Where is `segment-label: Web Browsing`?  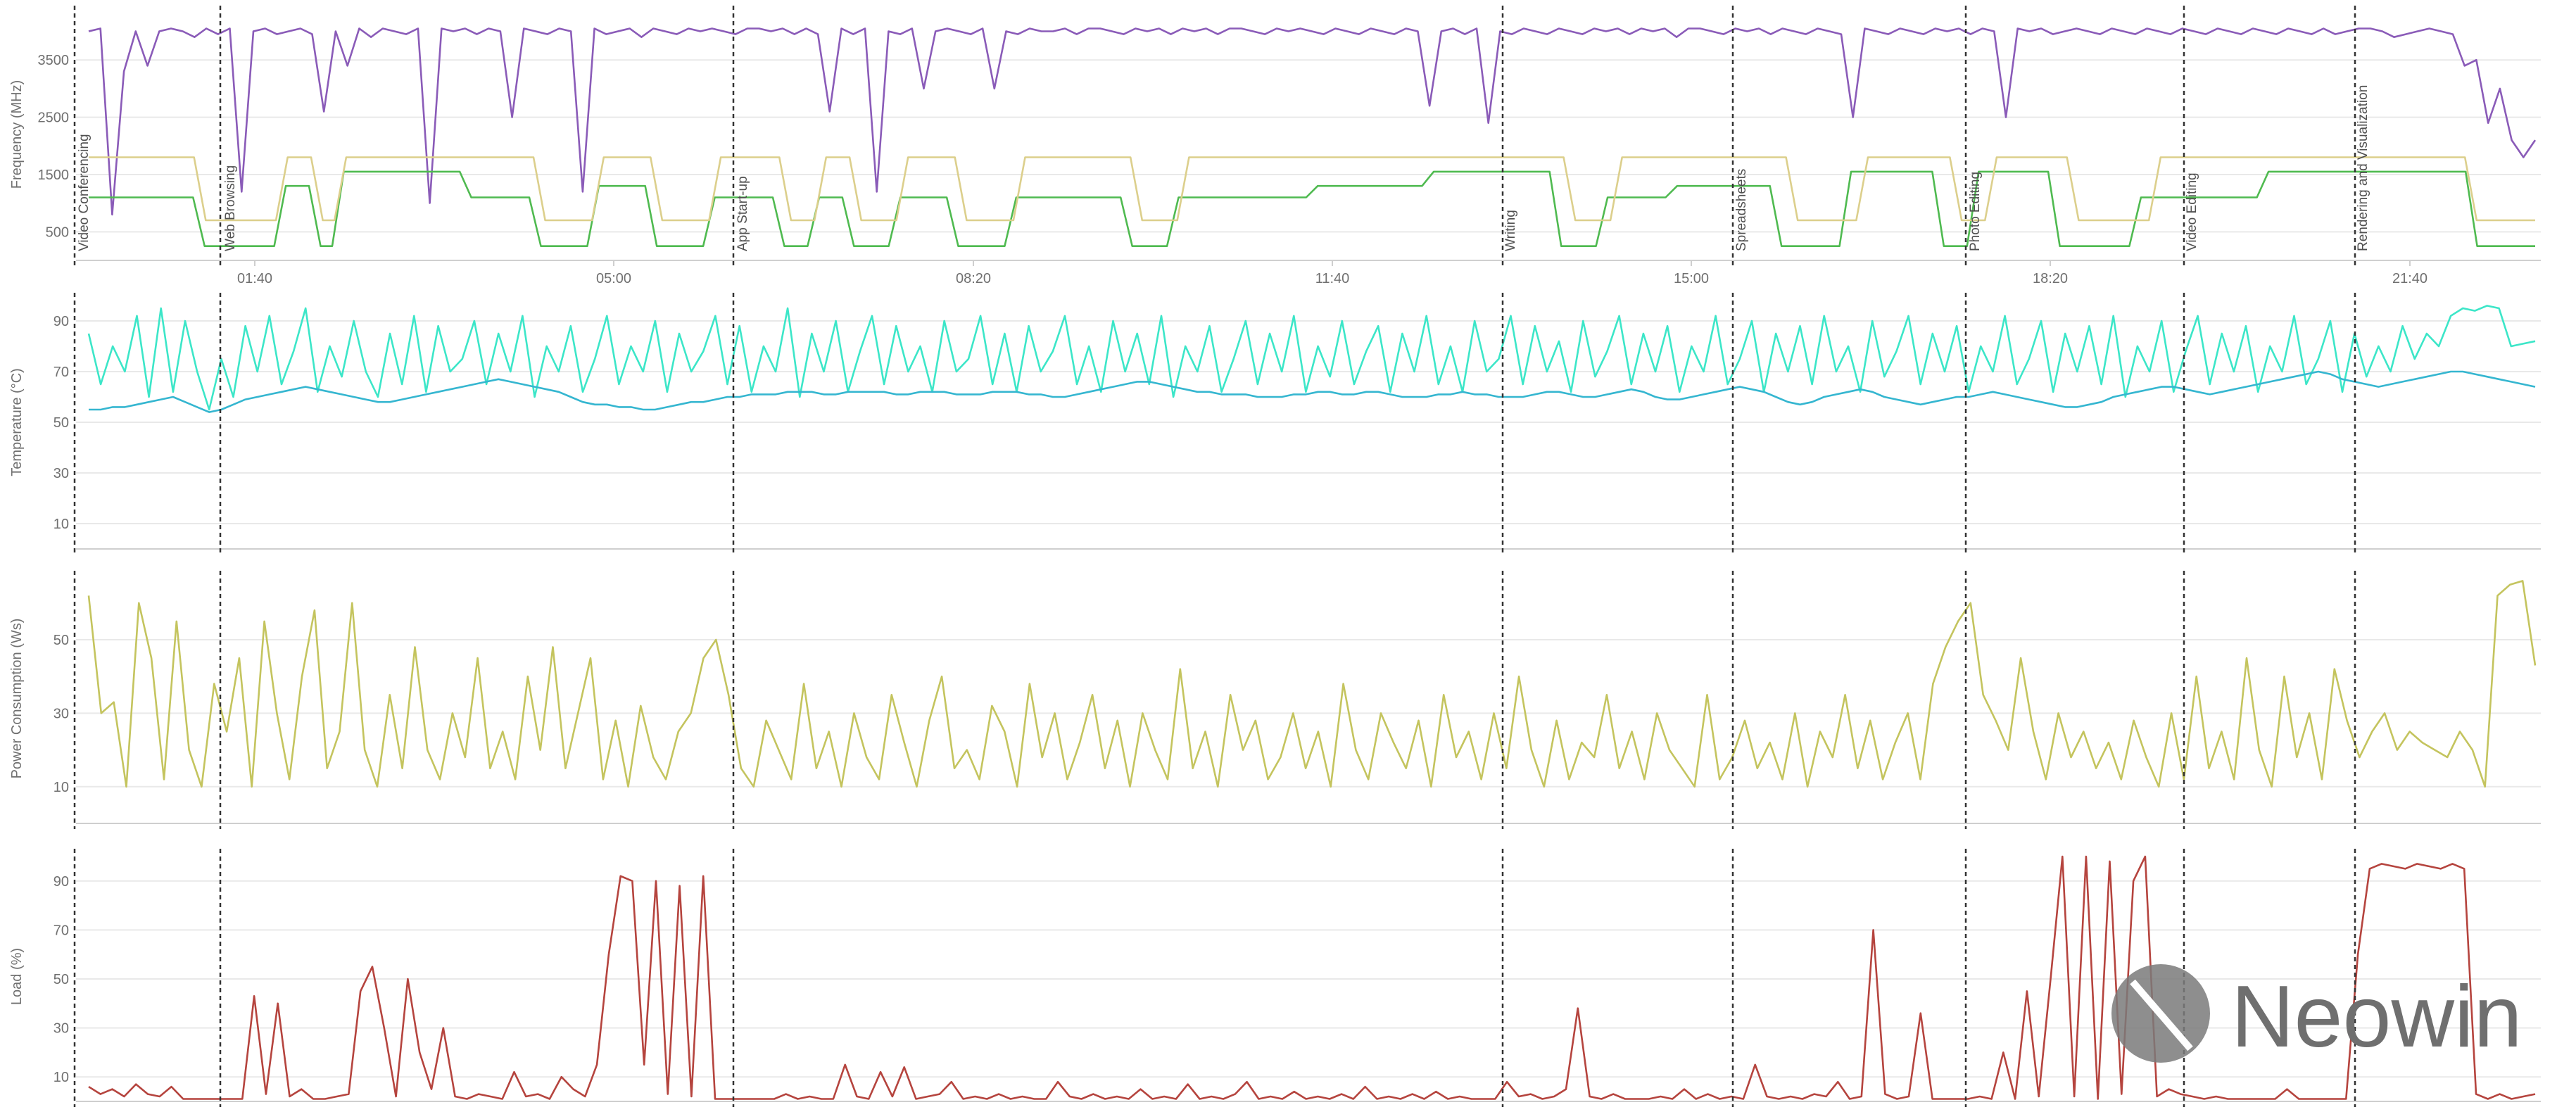 segment-label: Web Browsing is located at coordinates (230, 208).